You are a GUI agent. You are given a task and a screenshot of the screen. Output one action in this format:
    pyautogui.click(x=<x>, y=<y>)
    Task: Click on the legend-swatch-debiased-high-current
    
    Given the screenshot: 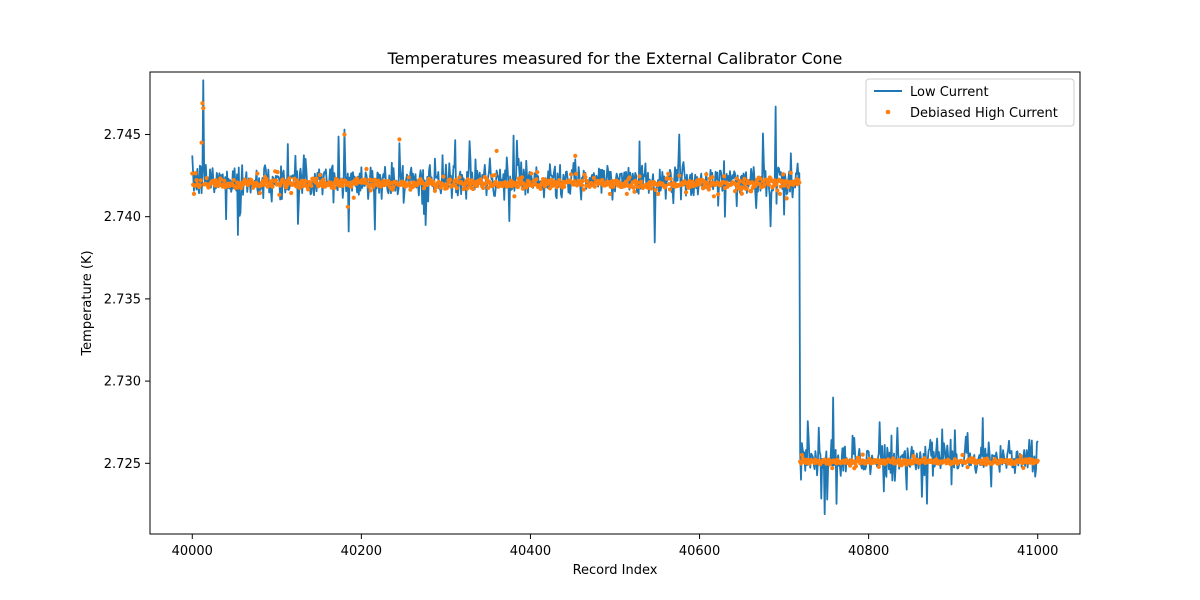 What is the action you would take?
    pyautogui.click(x=888, y=112)
    